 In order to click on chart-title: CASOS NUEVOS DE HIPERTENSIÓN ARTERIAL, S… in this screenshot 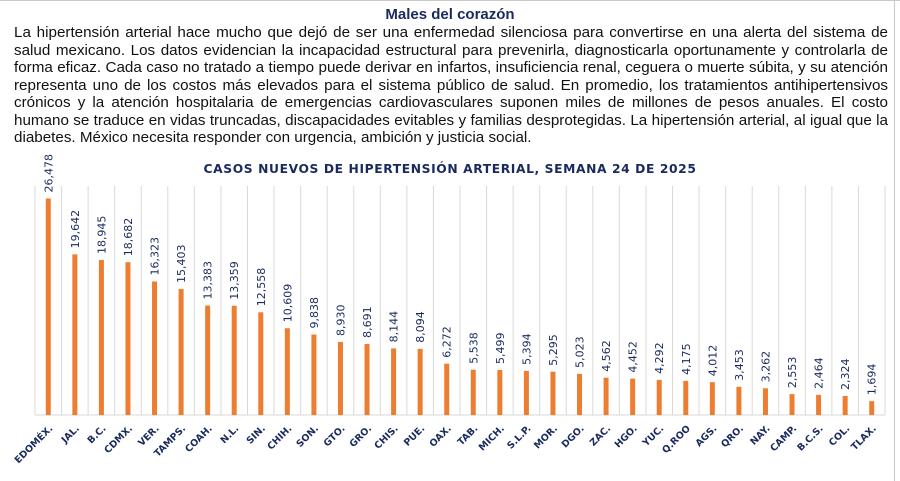, I will do `click(450, 169)`.